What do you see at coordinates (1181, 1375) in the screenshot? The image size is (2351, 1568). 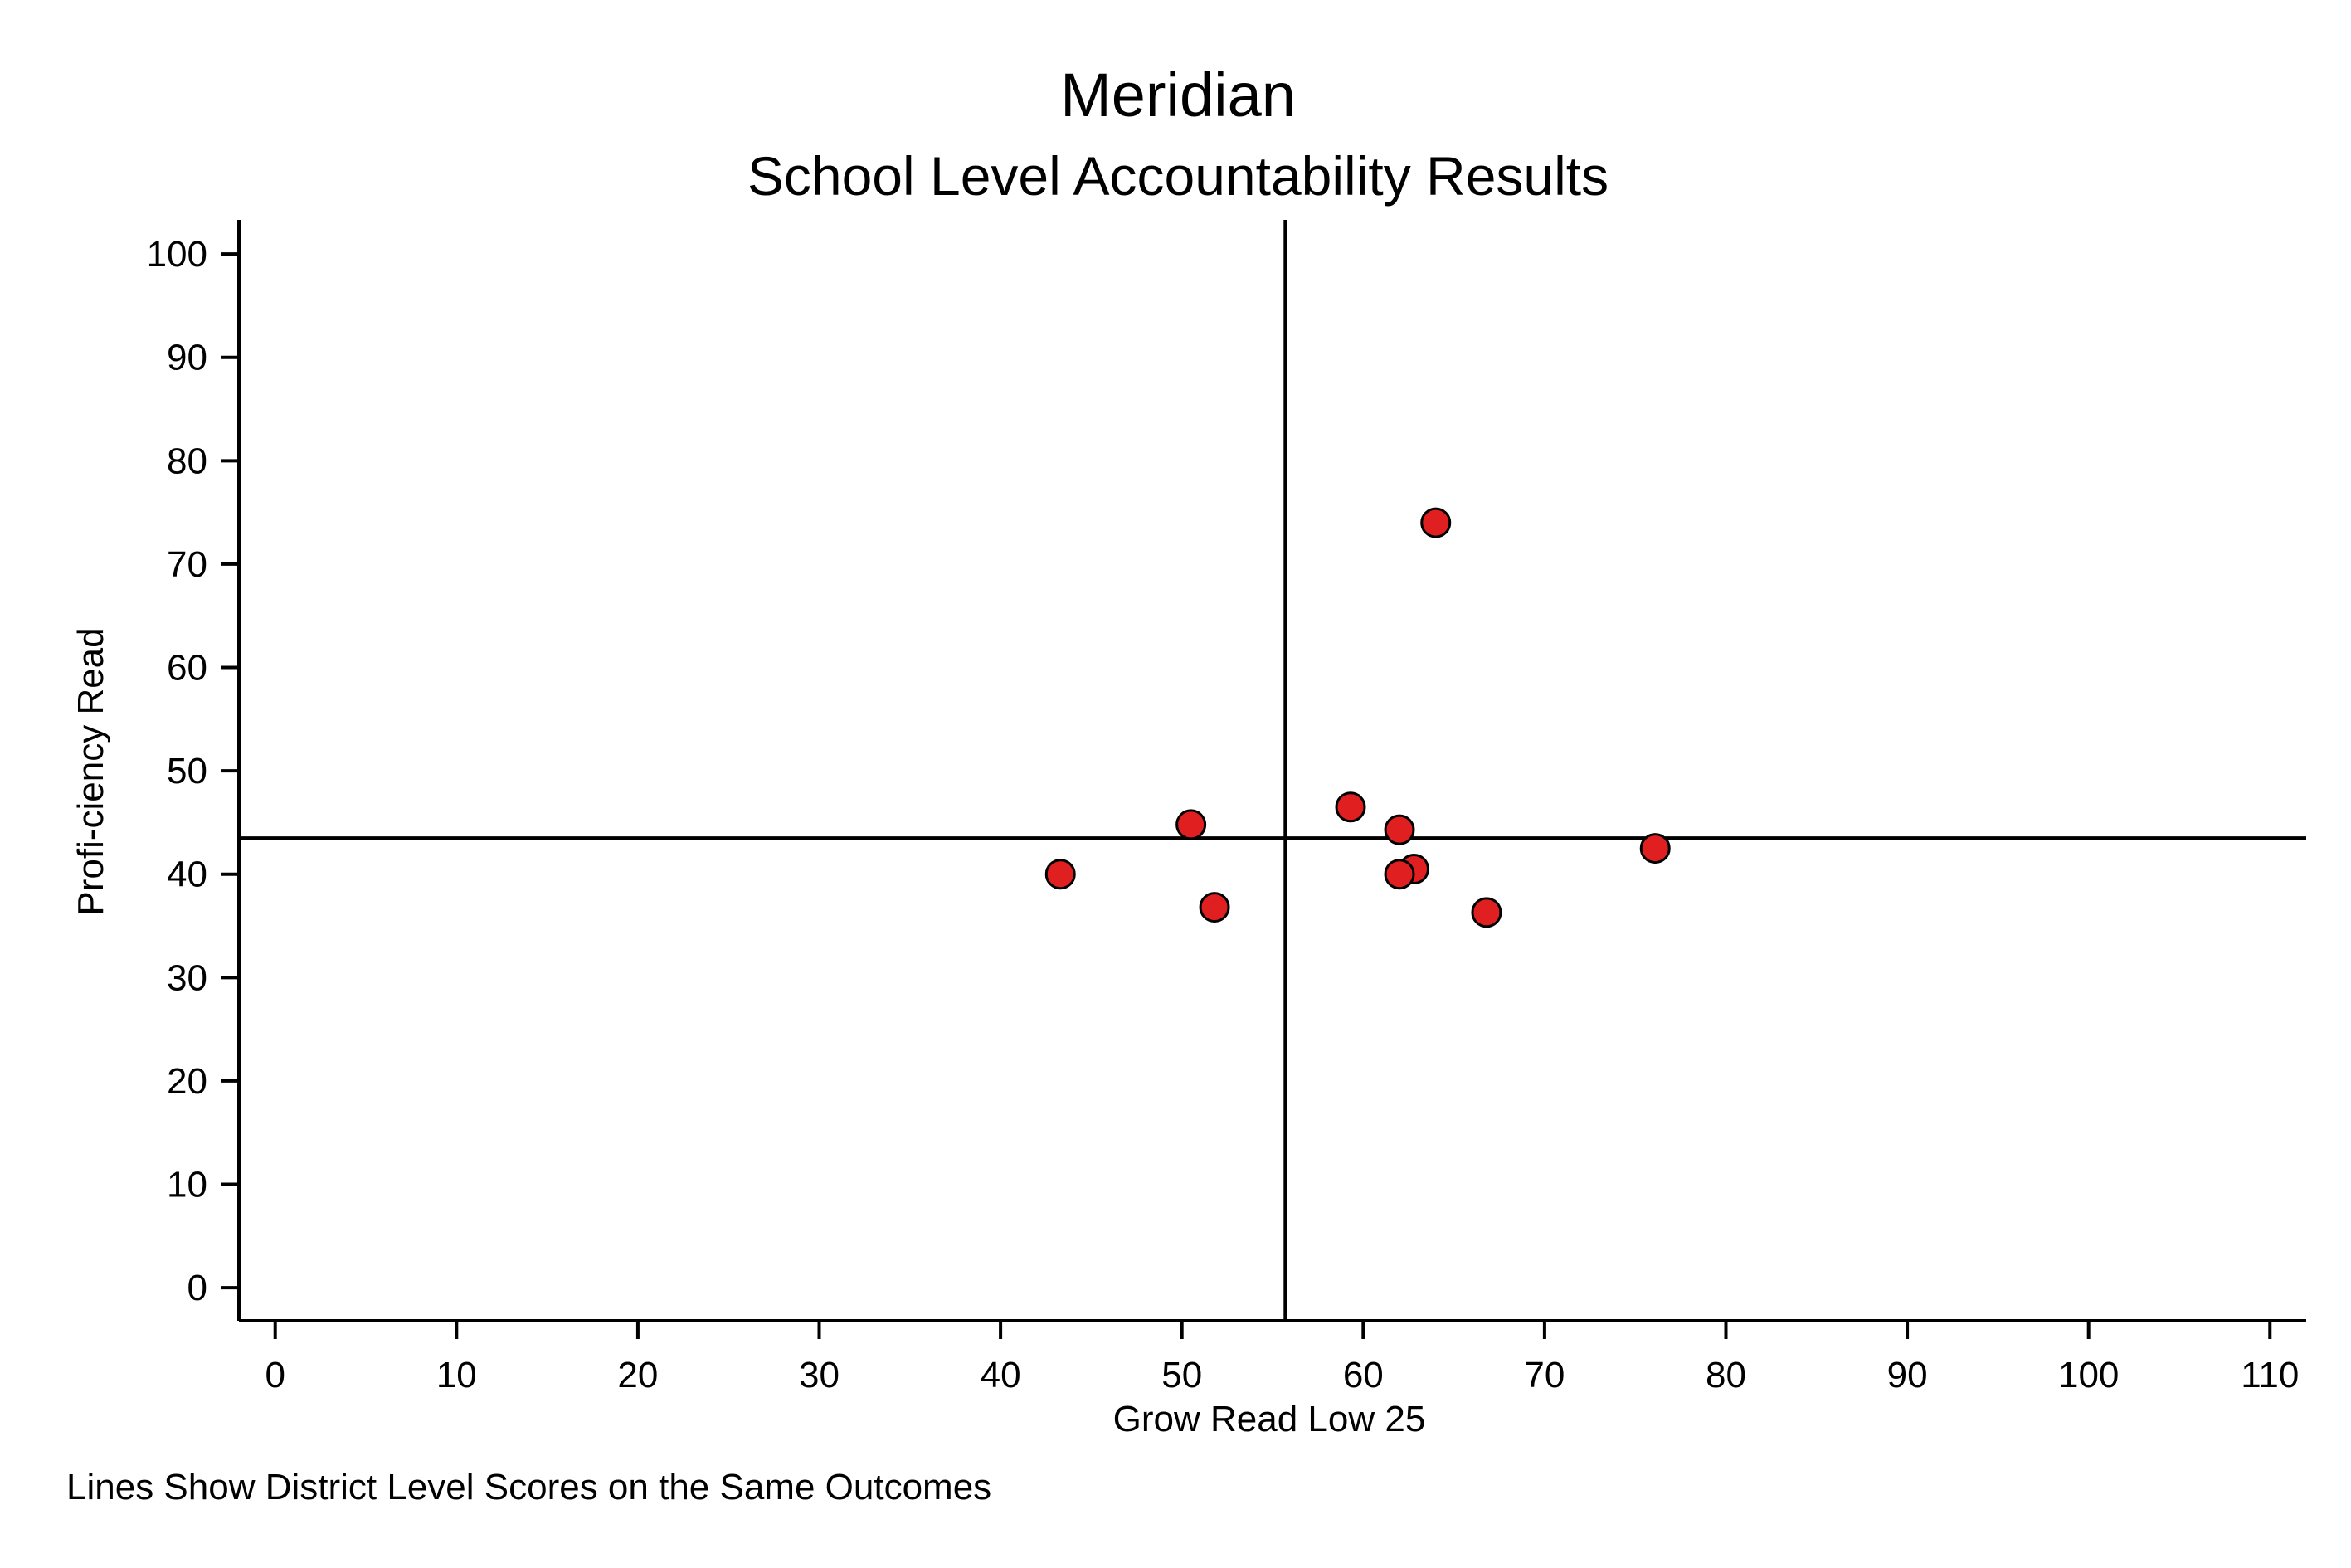 I see `x-tick-label: 50` at bounding box center [1181, 1375].